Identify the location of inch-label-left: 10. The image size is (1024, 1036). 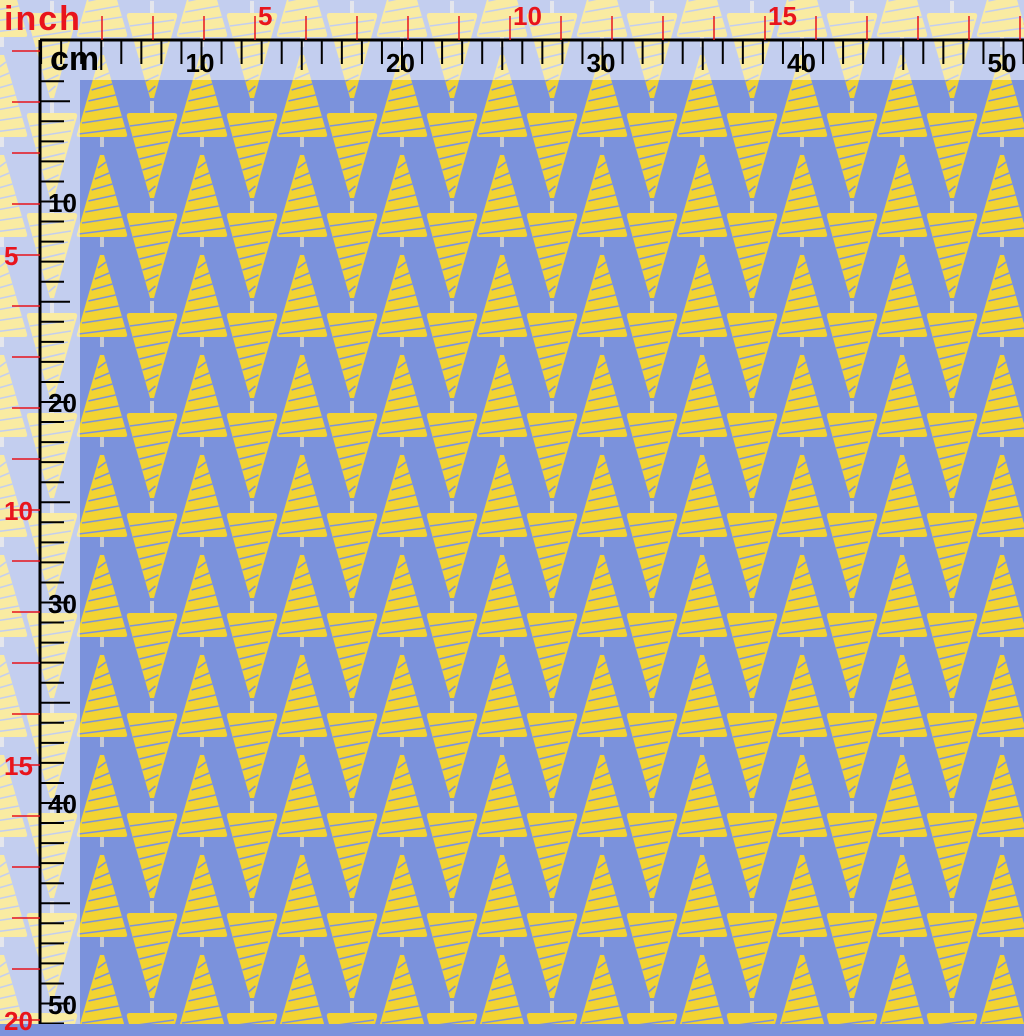
(18, 511).